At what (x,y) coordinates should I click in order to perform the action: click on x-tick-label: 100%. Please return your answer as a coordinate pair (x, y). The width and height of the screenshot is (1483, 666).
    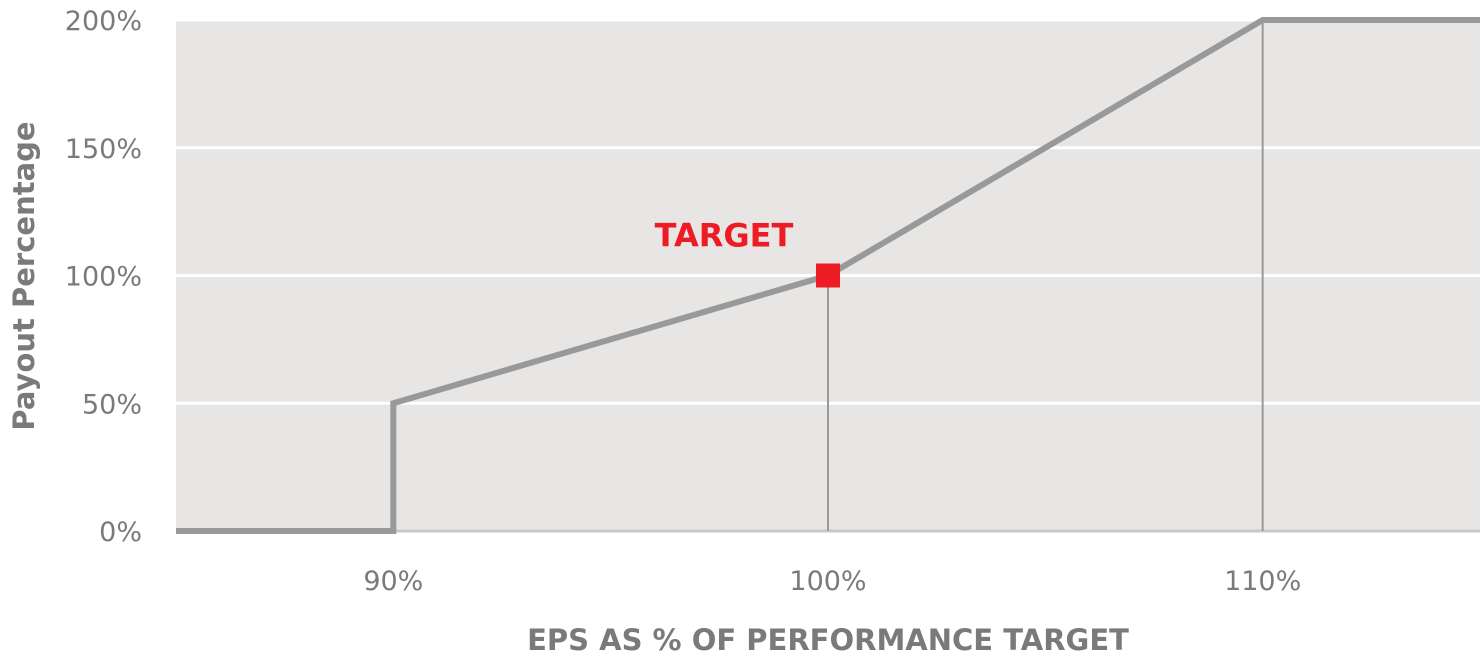
    Looking at the image, I should click on (827, 581).